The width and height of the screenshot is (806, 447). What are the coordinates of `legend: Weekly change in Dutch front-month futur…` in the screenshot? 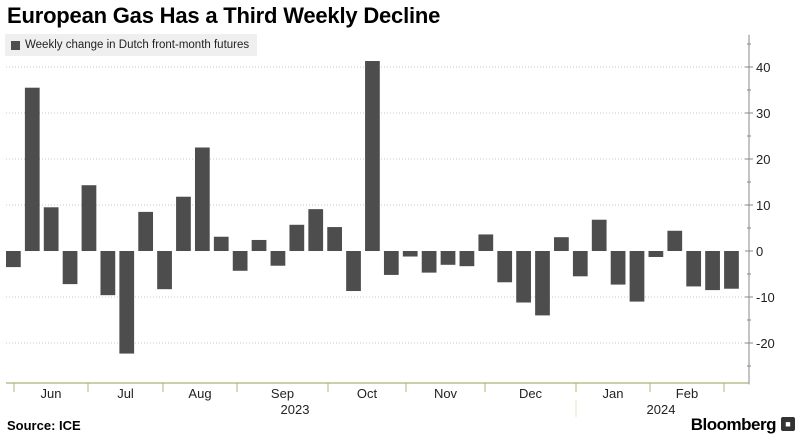 It's located at (131, 45).